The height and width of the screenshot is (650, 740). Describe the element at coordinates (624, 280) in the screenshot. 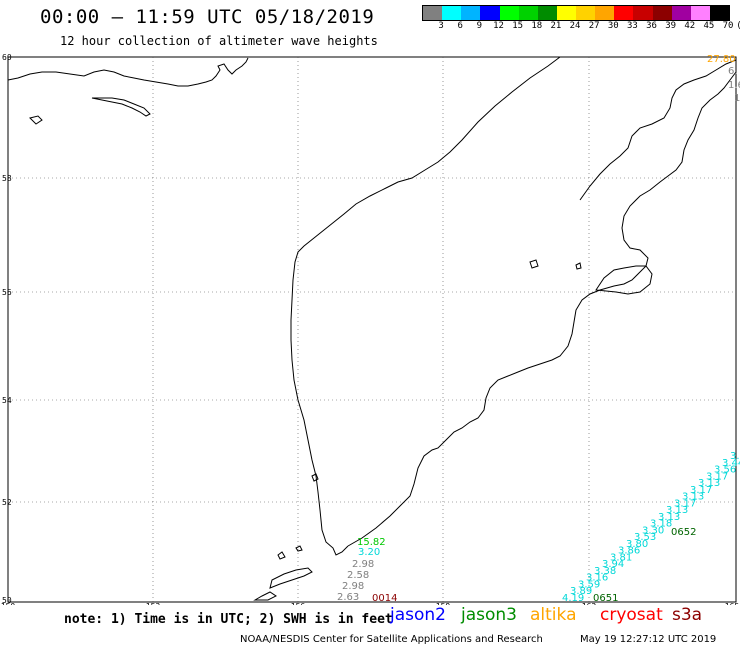

I see `kamchatka-bay-loop` at that location.